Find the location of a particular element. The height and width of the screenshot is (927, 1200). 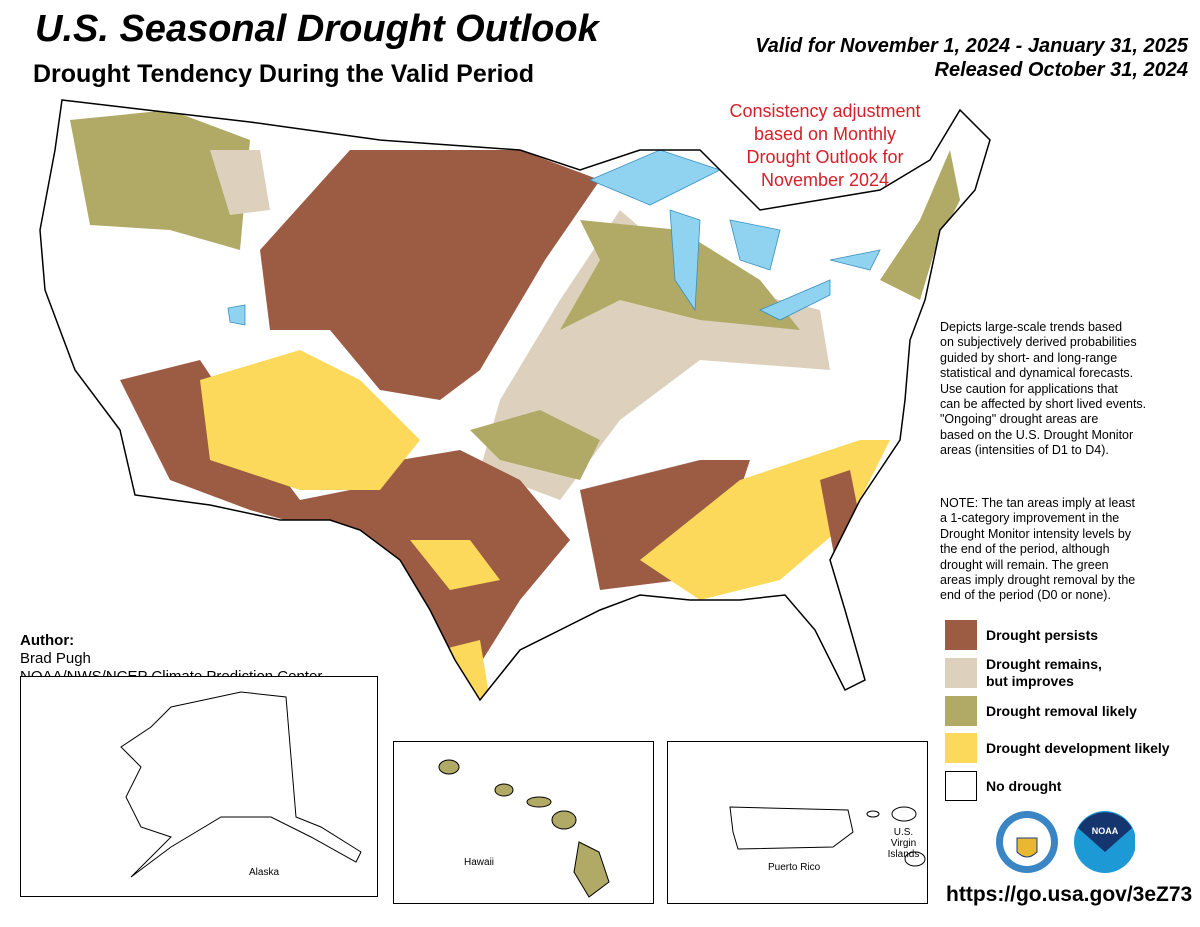

desc-line: "Ongoing" drought areas are is located at coordinates (1019, 419).